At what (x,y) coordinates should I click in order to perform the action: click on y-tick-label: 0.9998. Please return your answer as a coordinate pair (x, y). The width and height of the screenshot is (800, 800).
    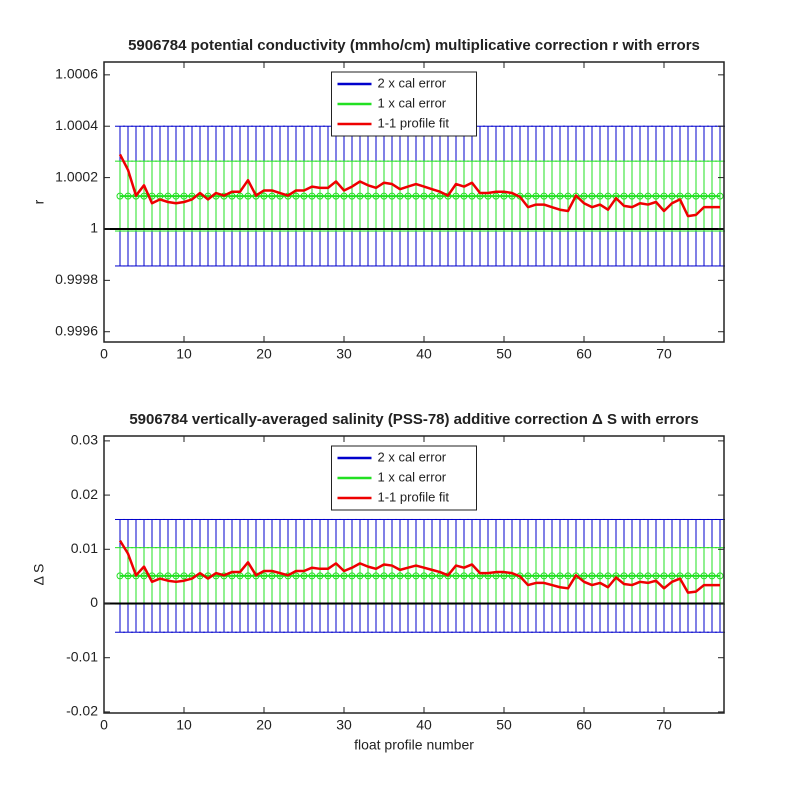
    Looking at the image, I should click on (76, 279).